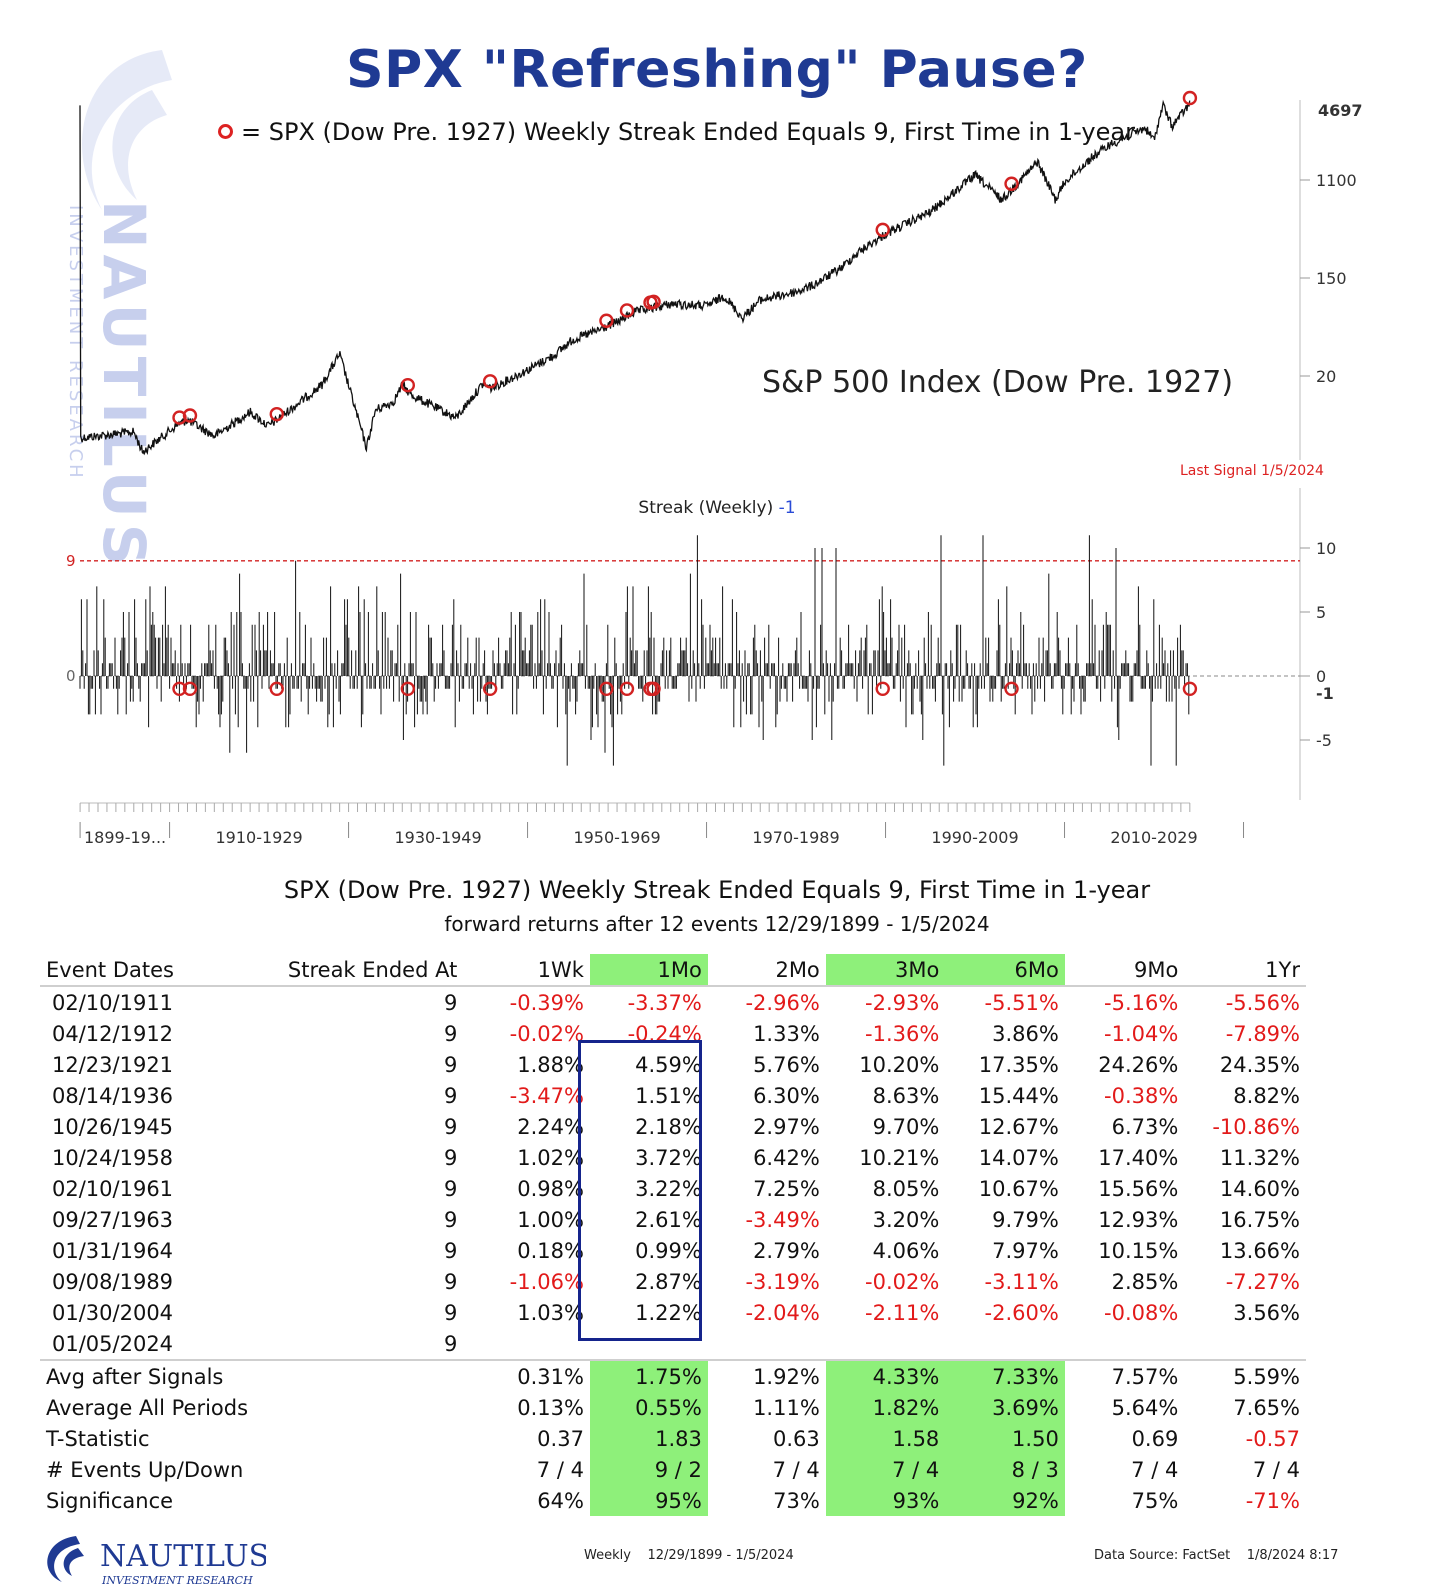 The width and height of the screenshot is (1434, 1596). Describe the element at coordinates (648, 1500) in the screenshot. I see `table-cell: 95%` at that location.